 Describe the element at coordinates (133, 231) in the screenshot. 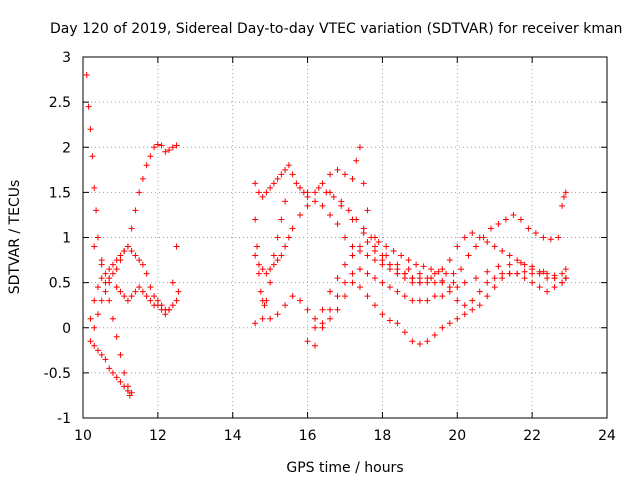

I see `series-arc-c` at that location.